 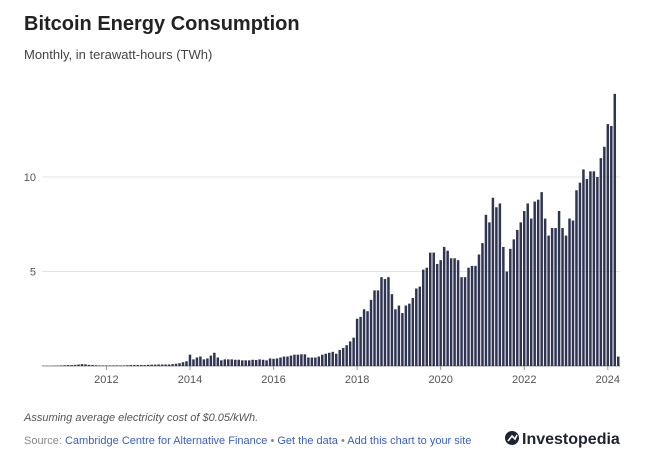 I want to click on x-tick-label: 2014, so click(x=190, y=380).